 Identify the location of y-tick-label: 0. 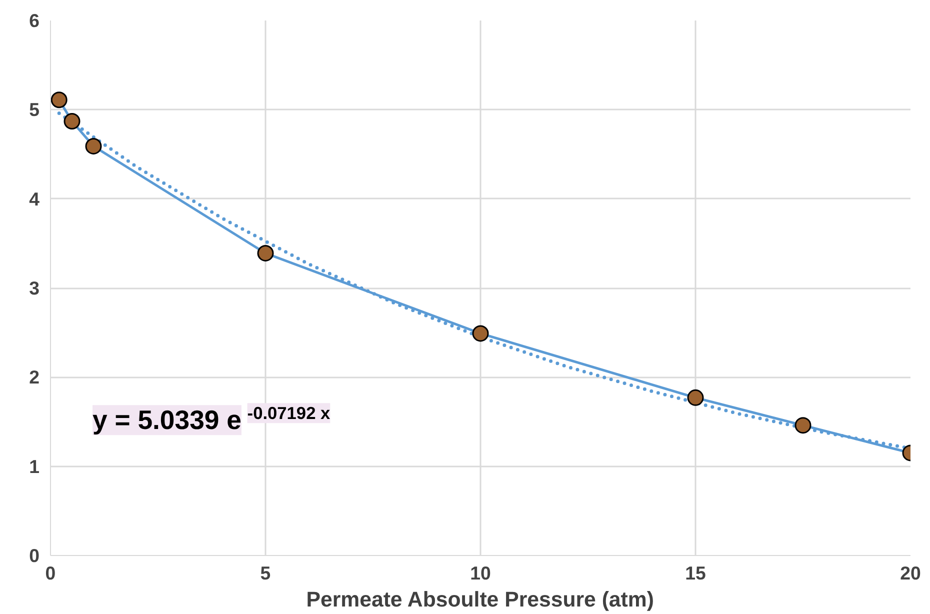
(34, 555).